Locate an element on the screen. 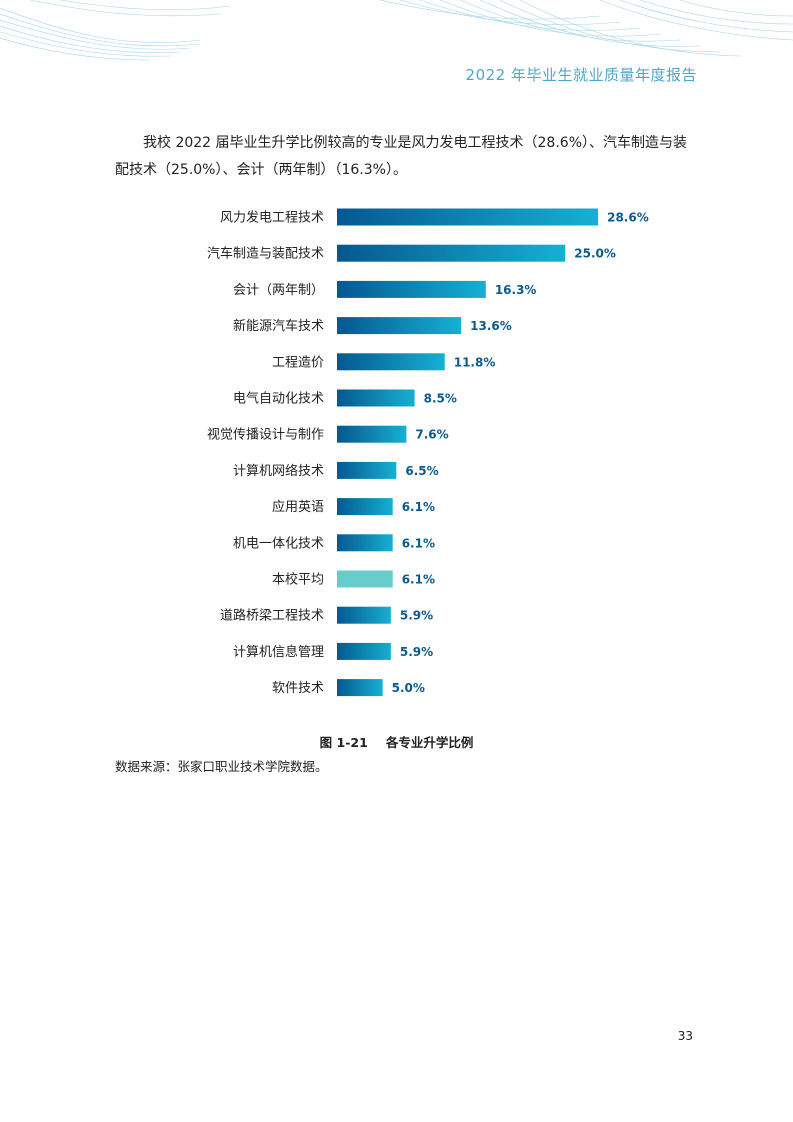 This screenshot has height=1122, width=793. category-label: 道路桥梁工程技术 is located at coordinates (272, 616).